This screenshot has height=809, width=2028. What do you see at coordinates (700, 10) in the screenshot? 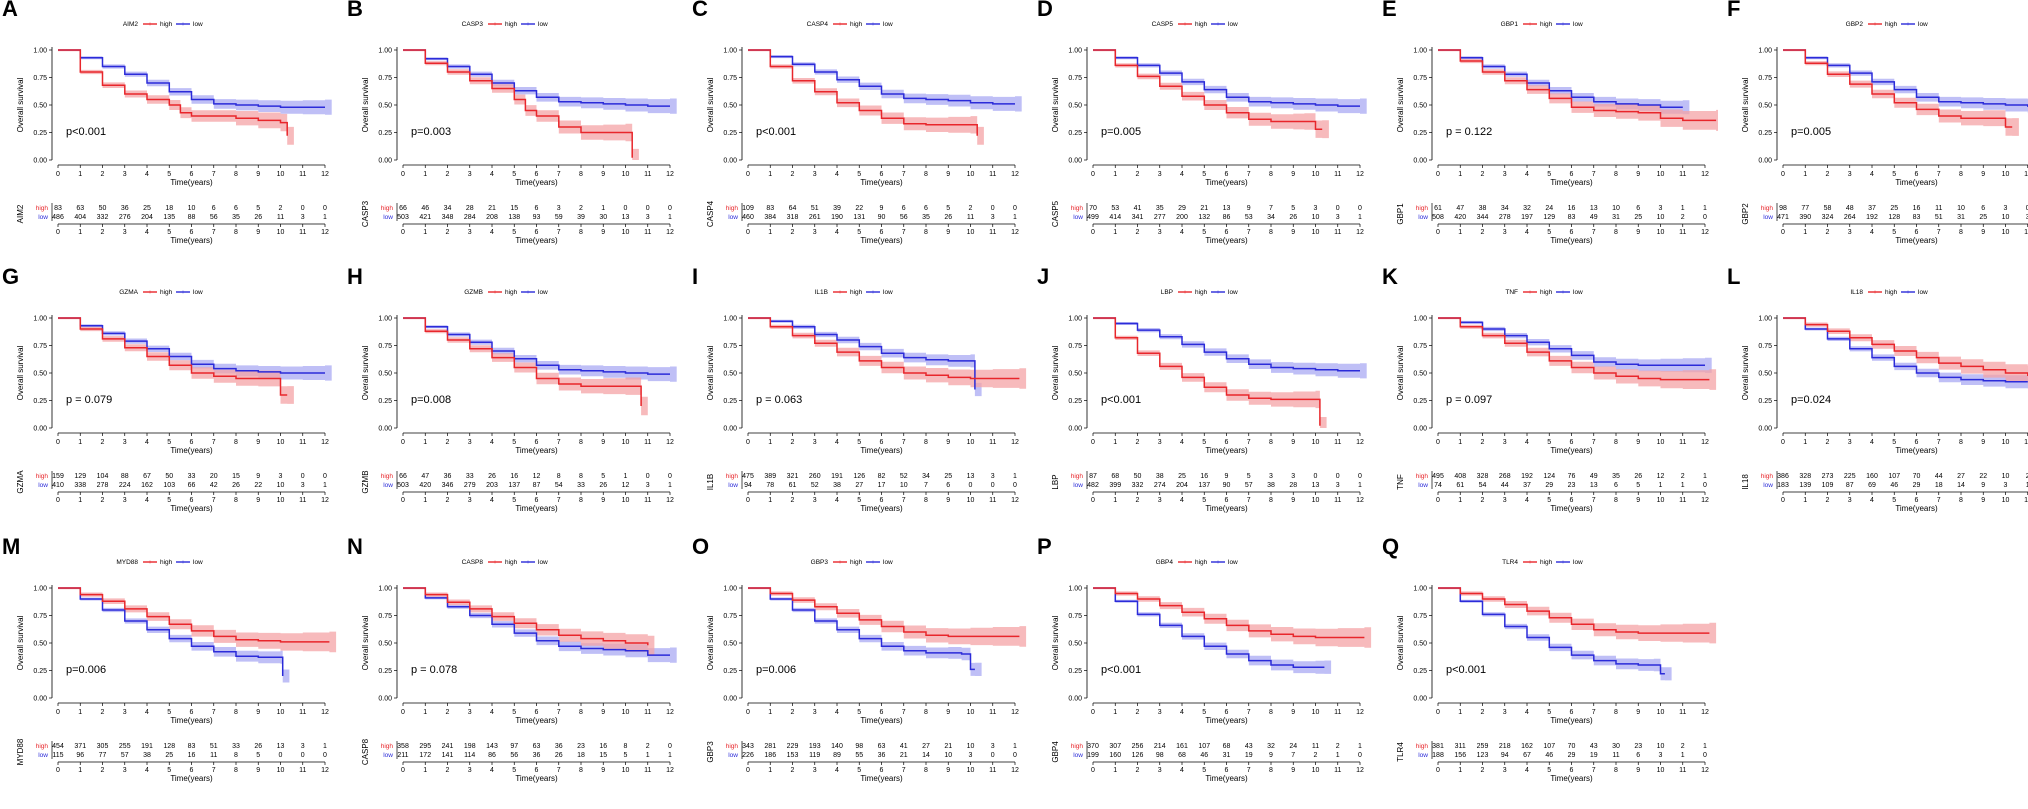
I see `panel-letter: C` at bounding box center [700, 10].